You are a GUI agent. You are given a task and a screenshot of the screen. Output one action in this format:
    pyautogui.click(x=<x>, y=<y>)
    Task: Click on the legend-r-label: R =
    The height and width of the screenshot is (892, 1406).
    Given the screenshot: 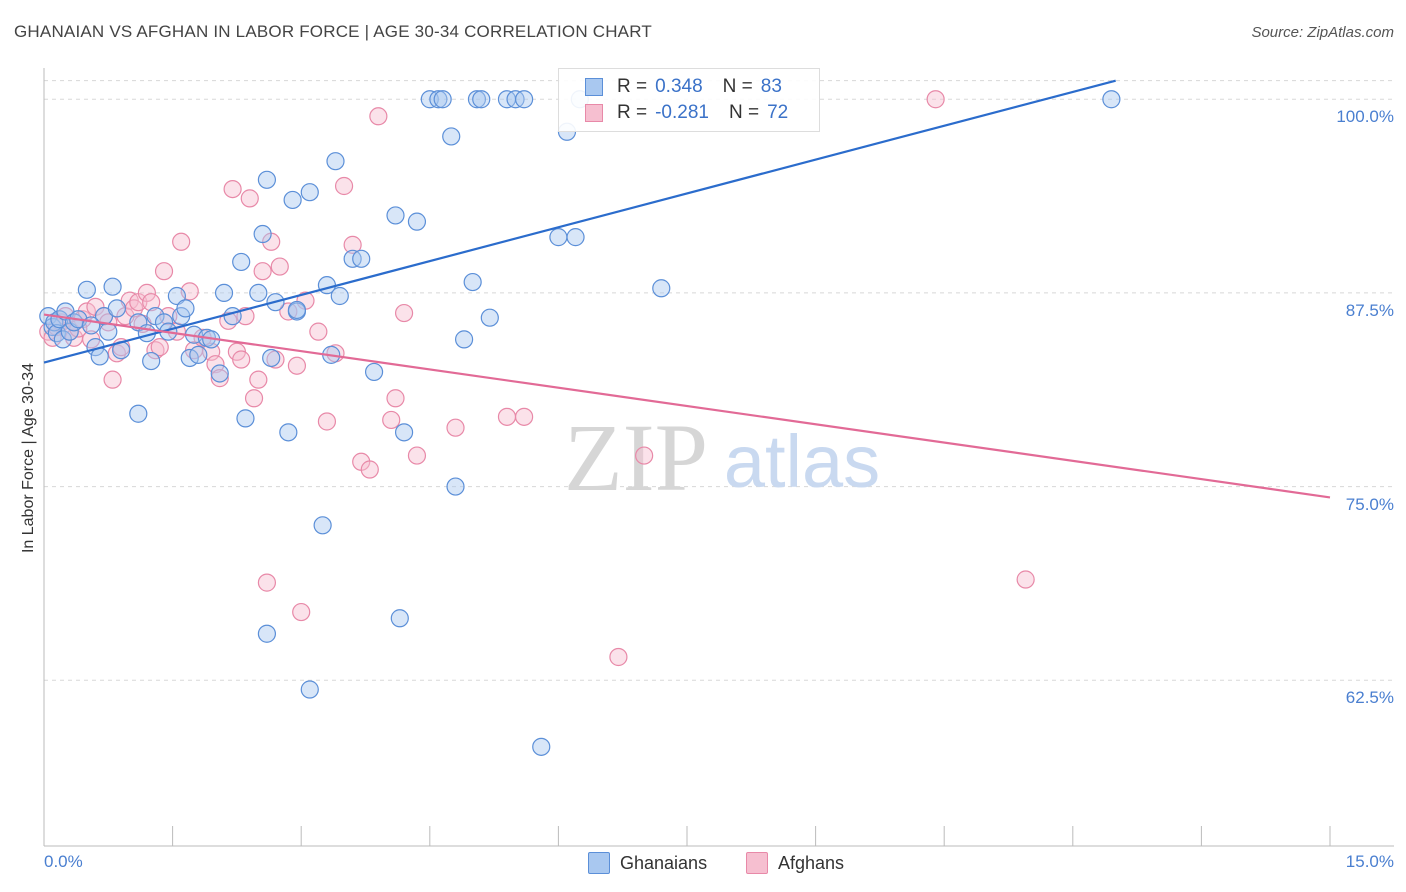 What is the action you would take?
    pyautogui.click(x=632, y=112)
    